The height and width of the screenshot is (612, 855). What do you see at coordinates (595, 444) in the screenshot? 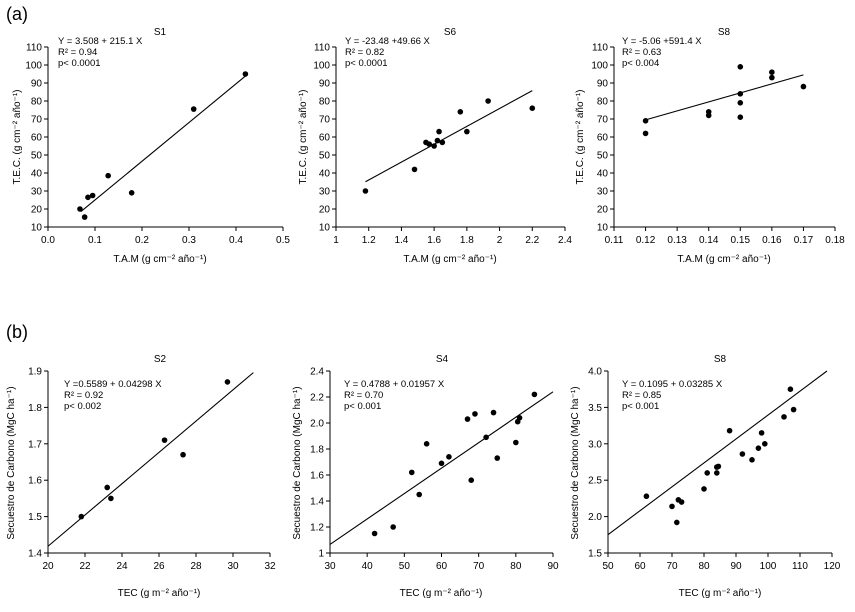
I see `chart-6-y-tick-label: 3.0` at bounding box center [595, 444].